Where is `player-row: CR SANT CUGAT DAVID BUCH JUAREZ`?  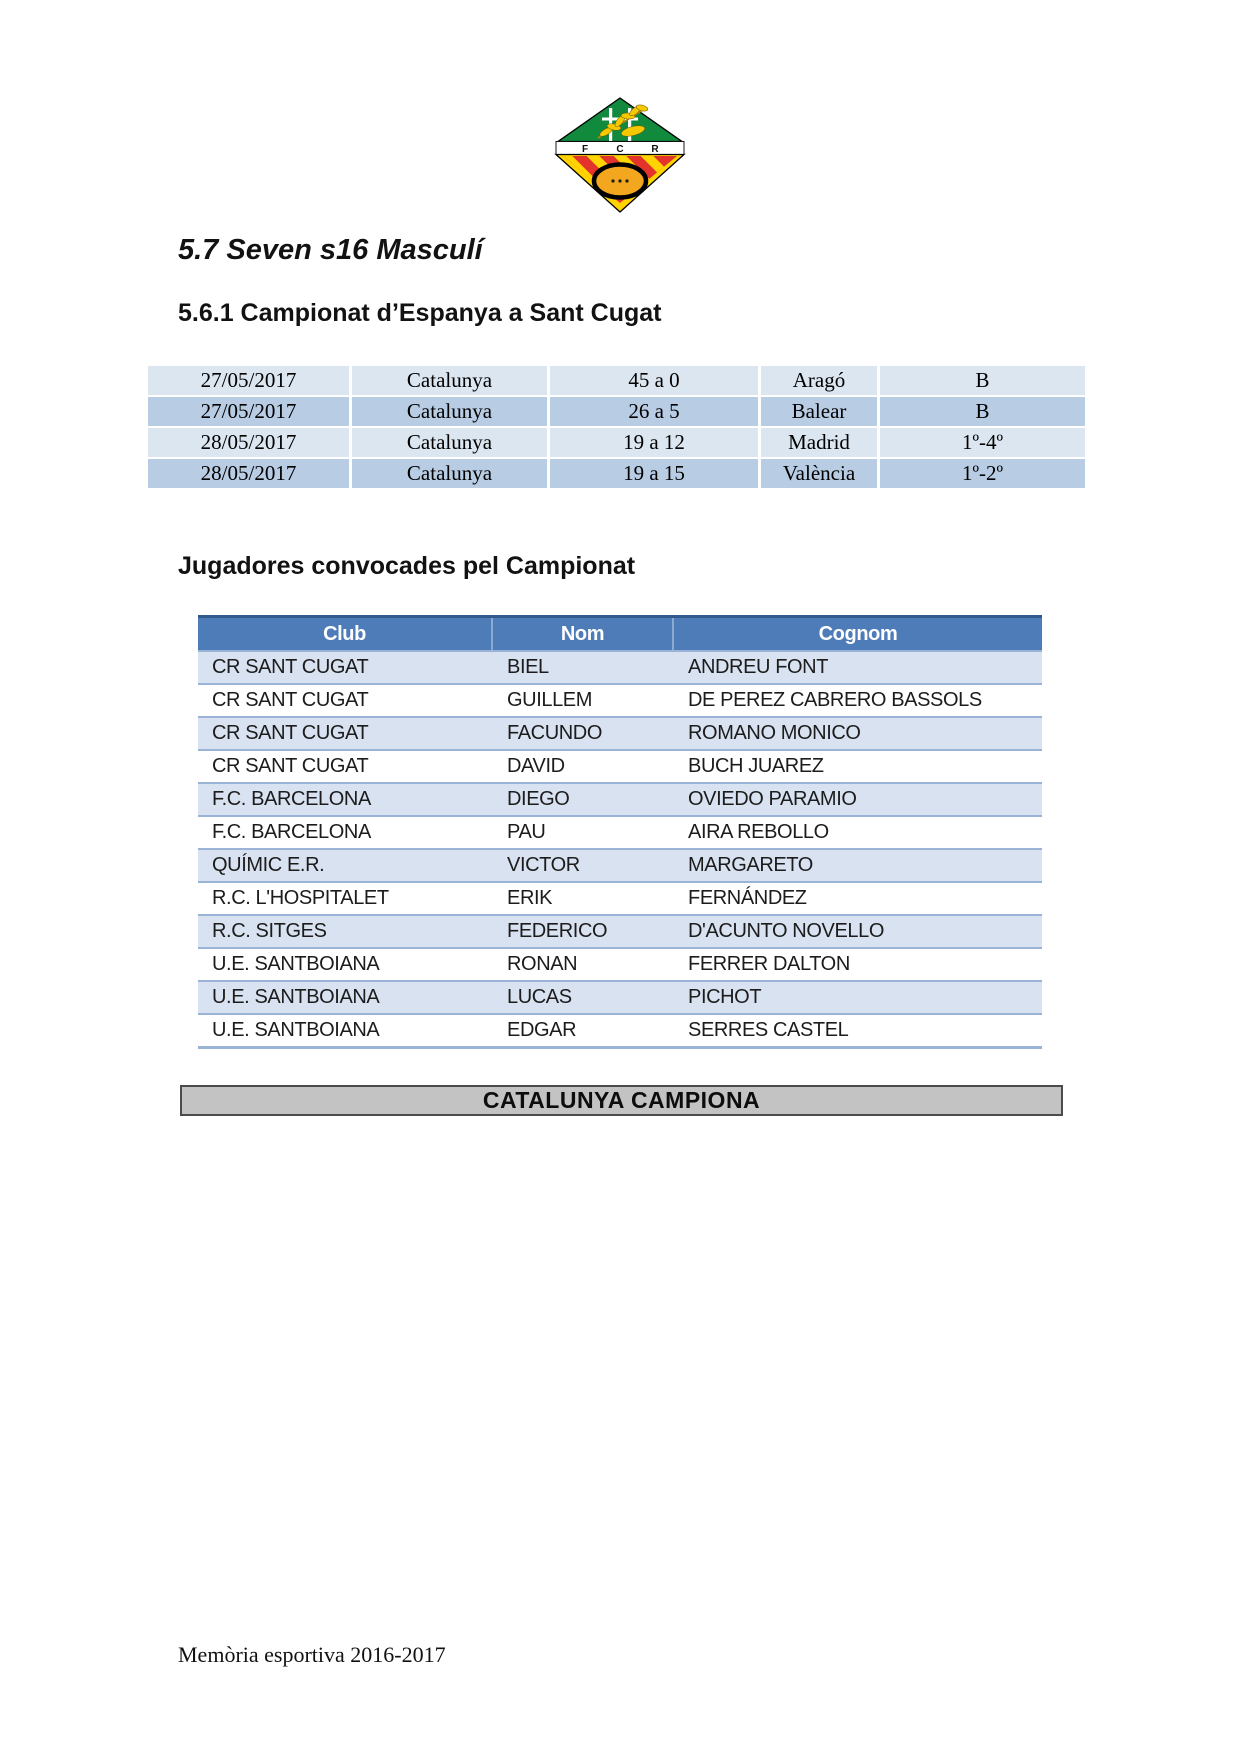 player-row: CR SANT CUGAT DAVID BUCH JUAREZ is located at coordinates (620, 765).